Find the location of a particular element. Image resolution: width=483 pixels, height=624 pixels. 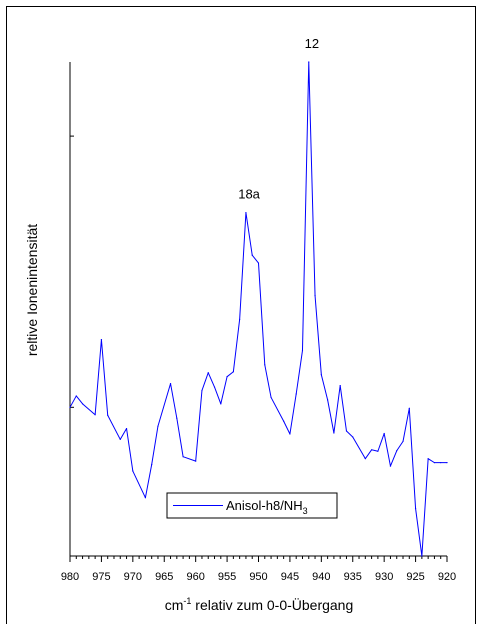

x-axis-label-exponent: -1 is located at coordinates (187, 601).